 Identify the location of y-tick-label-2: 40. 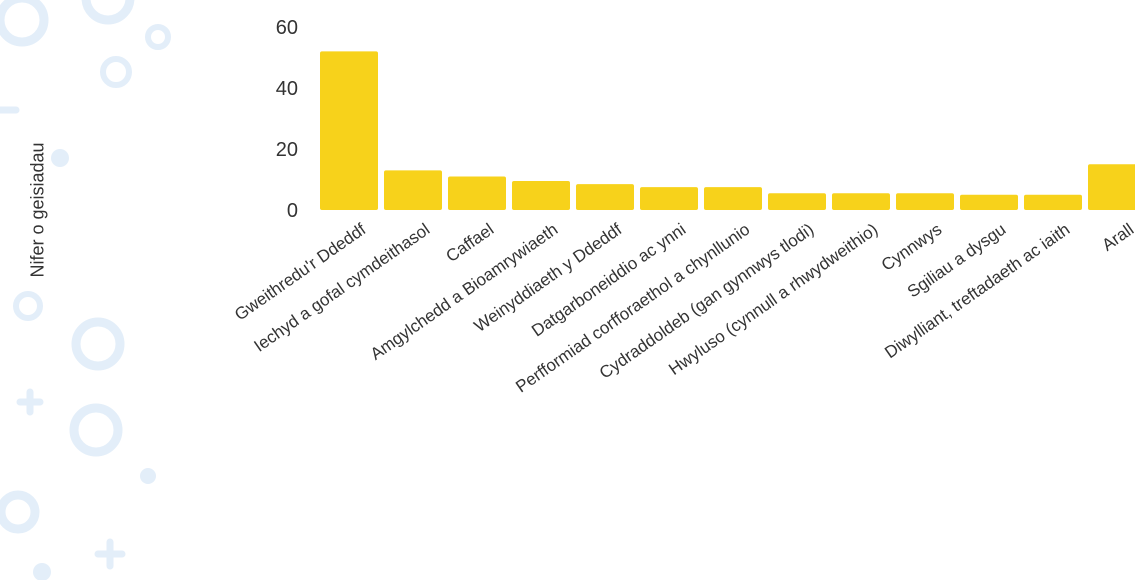
(287, 89).